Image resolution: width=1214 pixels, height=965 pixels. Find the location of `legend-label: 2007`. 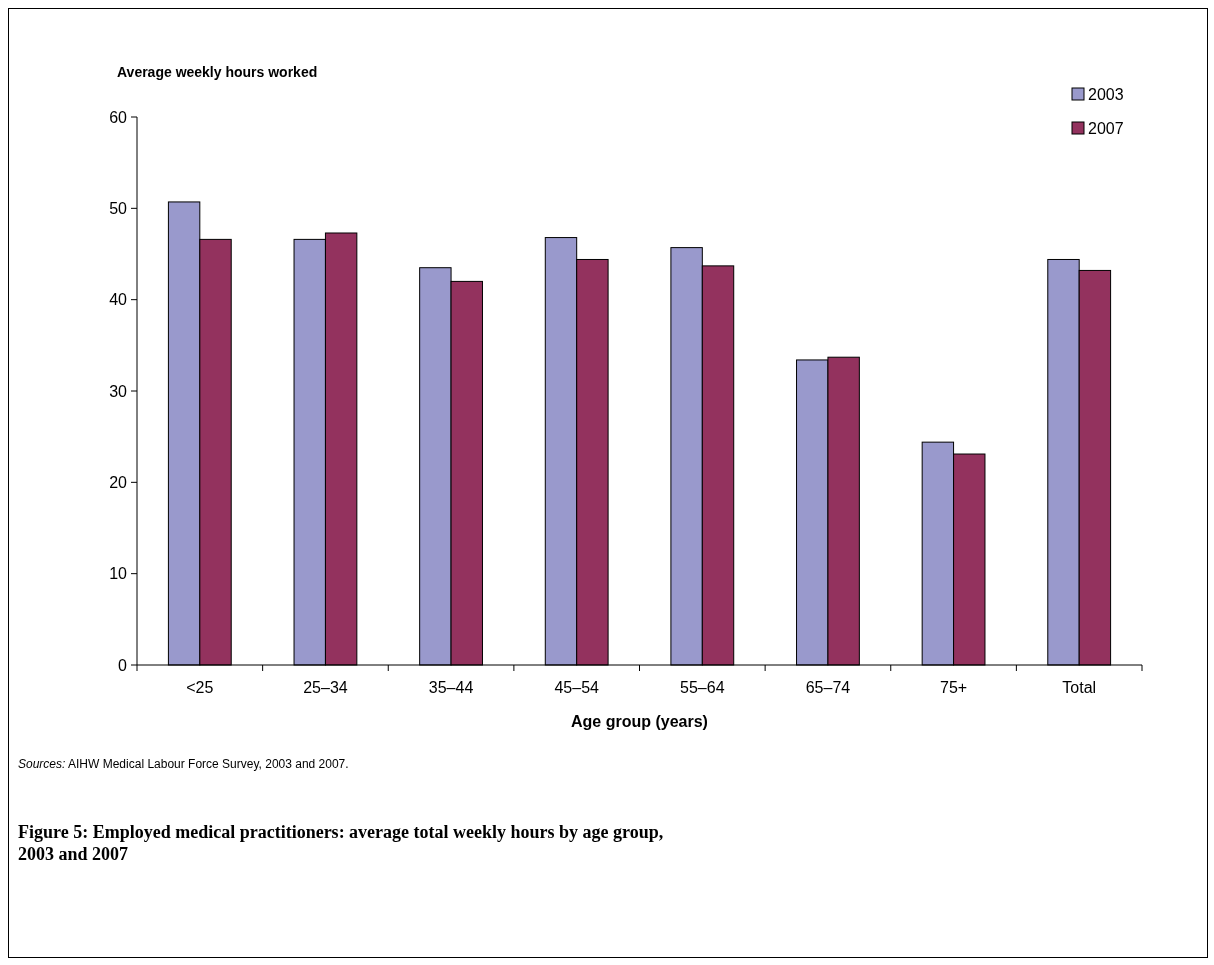

legend-label: 2007 is located at coordinates (1106, 128).